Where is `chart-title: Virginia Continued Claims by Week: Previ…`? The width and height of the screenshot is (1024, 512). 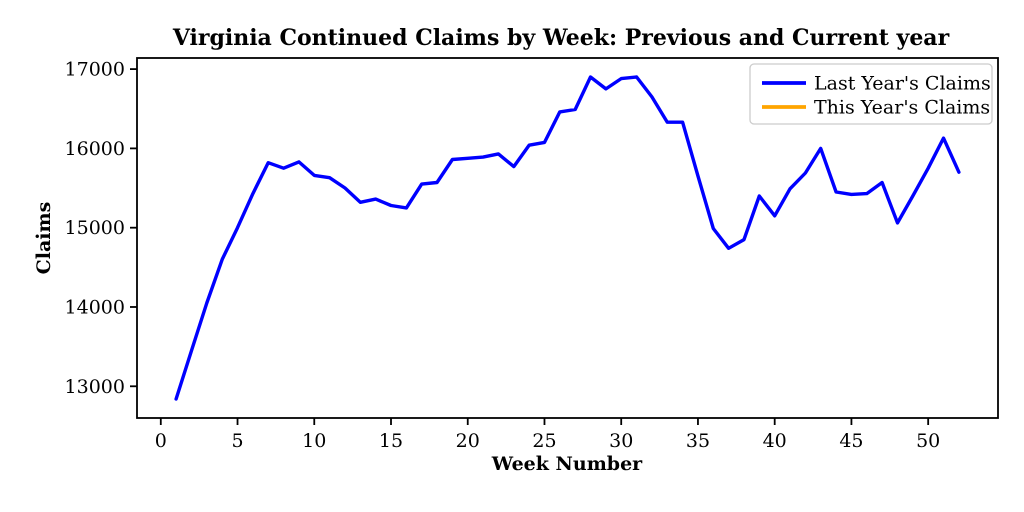 chart-title: Virginia Continued Claims by Week: Previ… is located at coordinates (561, 38).